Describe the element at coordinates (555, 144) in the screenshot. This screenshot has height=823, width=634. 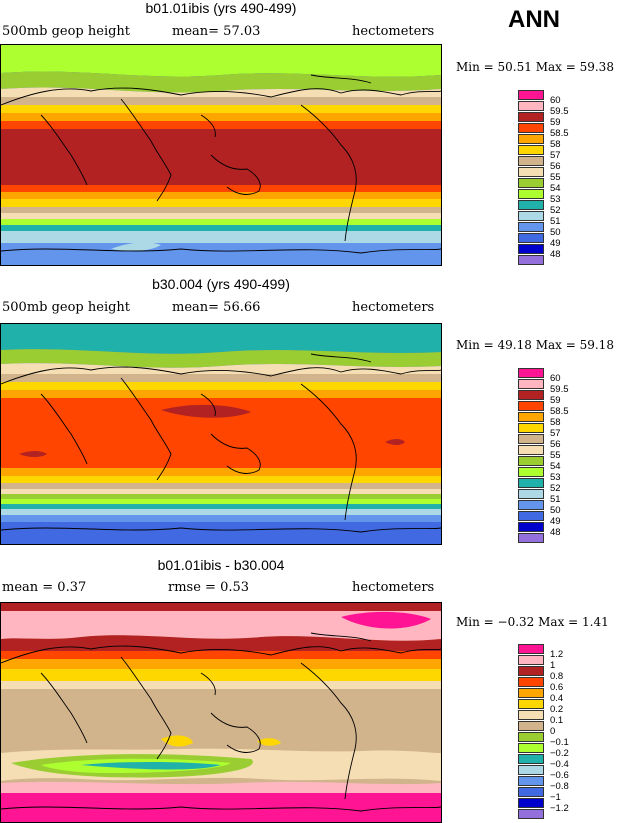
I see `panel-1-level-label: 58` at that location.